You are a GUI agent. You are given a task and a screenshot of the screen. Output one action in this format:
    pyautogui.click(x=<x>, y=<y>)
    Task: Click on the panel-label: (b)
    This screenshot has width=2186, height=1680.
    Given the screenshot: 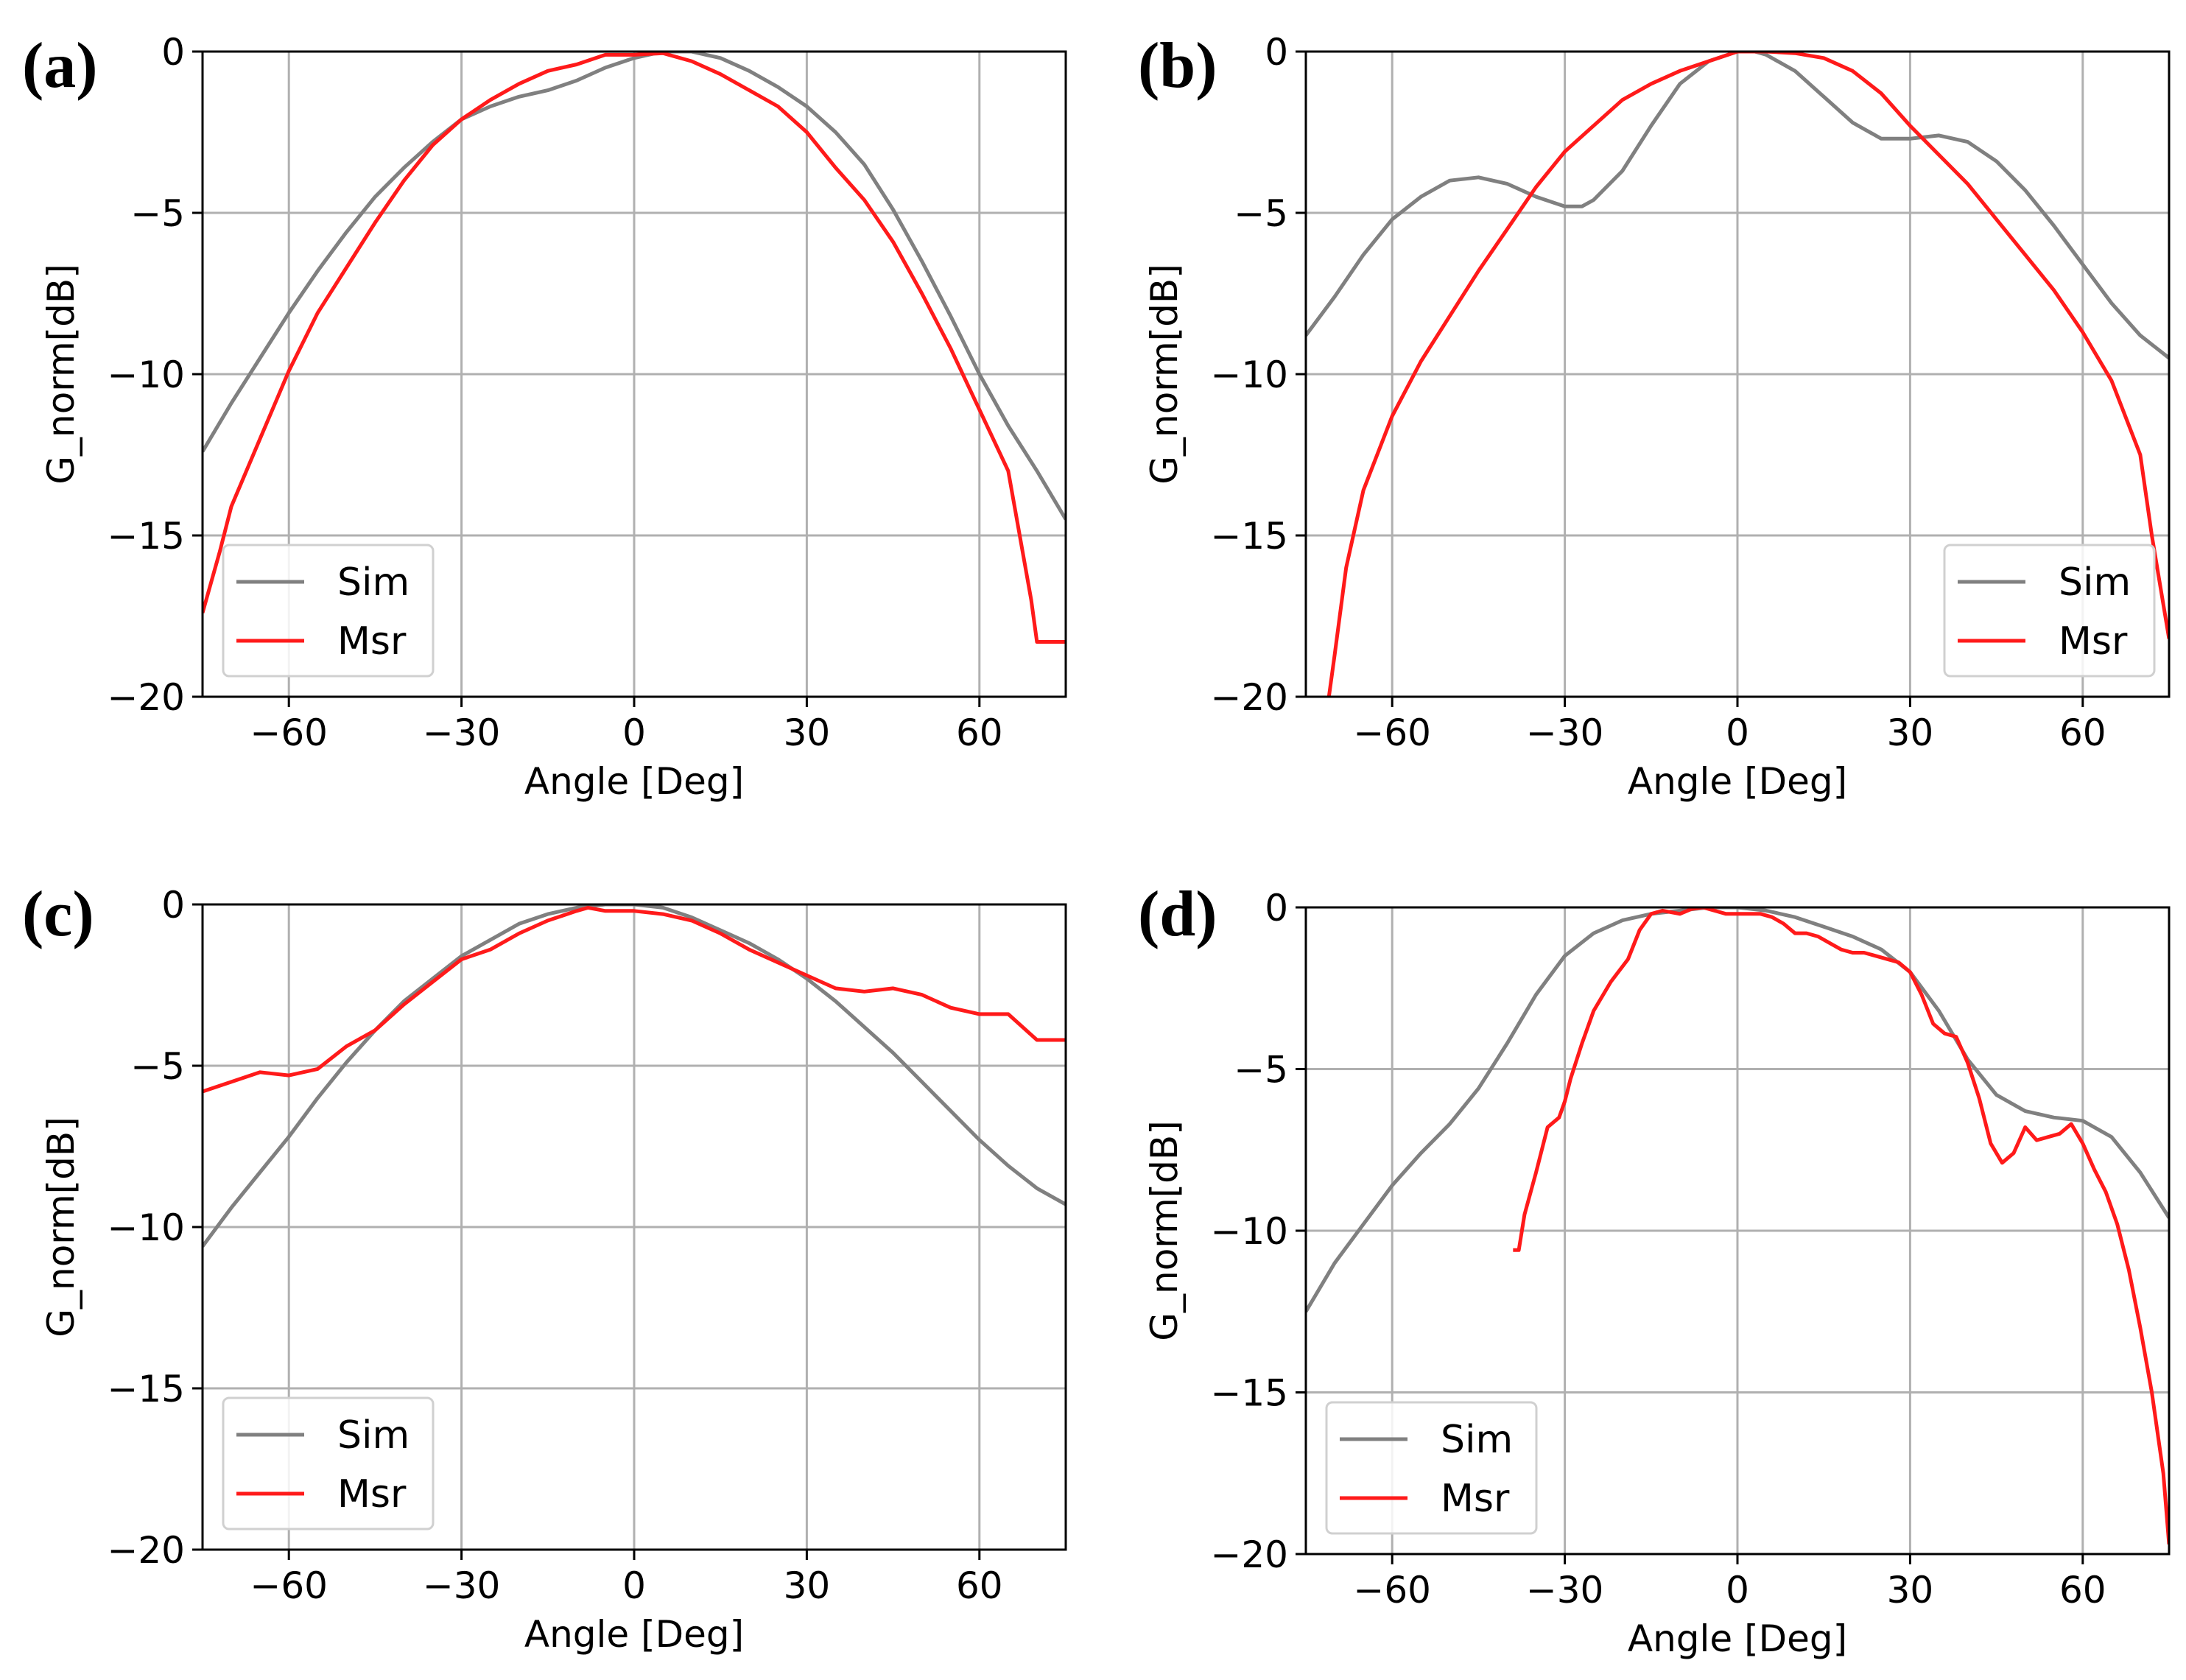 What is the action you would take?
    pyautogui.click(x=1177, y=66)
    